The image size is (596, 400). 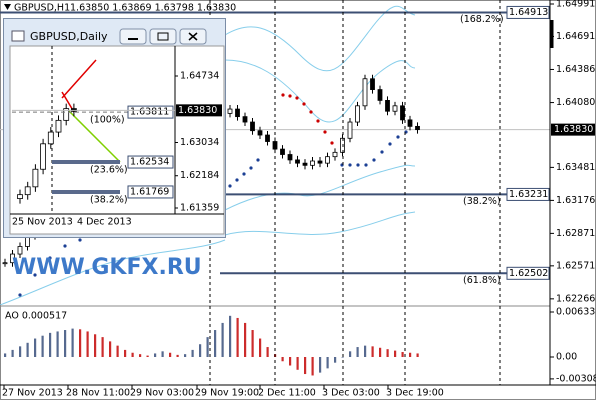 I want to click on inset-fibo-level: (38.2%), so click(x=109, y=199).